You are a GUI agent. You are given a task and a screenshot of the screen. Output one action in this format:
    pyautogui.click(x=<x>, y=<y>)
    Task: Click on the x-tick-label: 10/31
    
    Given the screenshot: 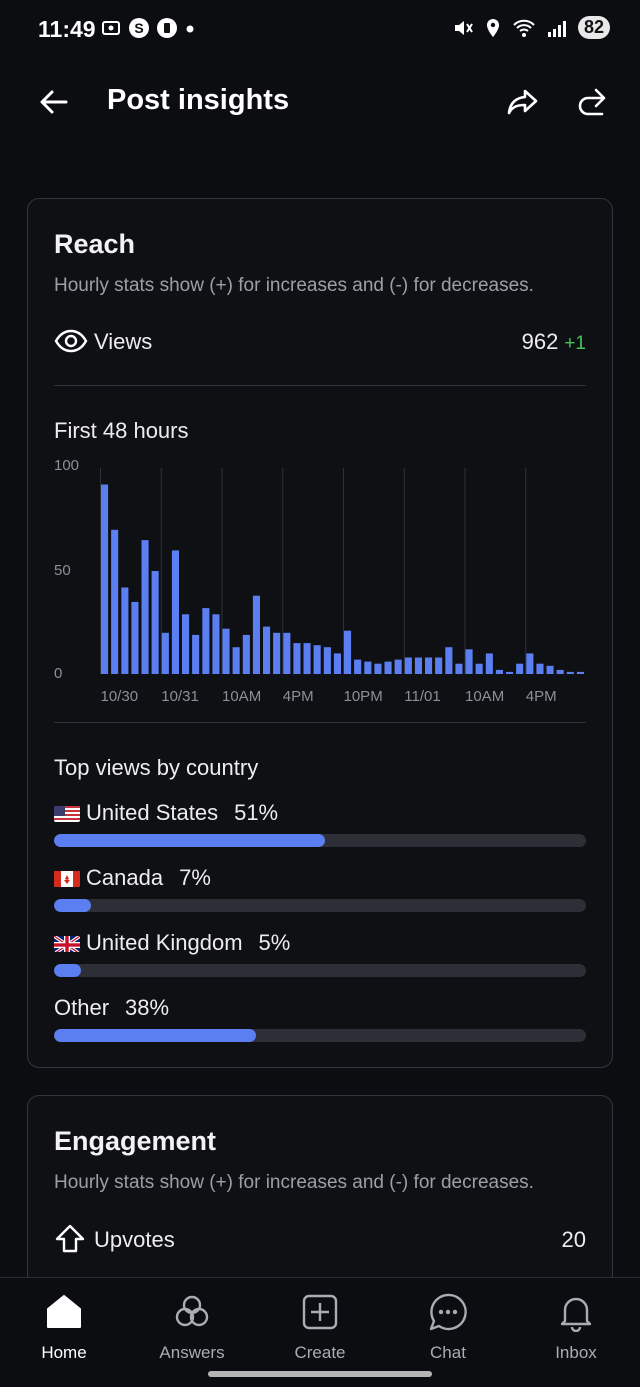 What is the action you would take?
    pyautogui.click(x=180, y=696)
    